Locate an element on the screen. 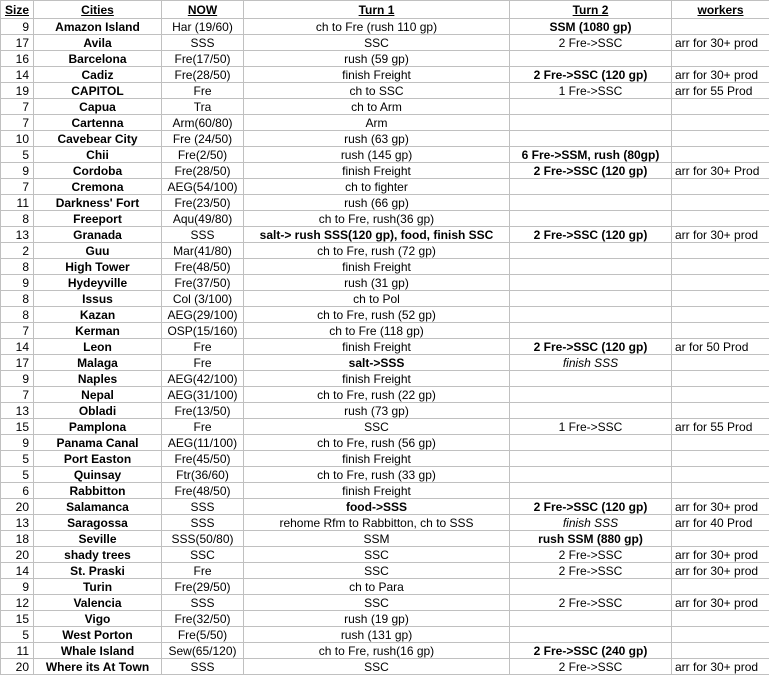 The image size is (769, 675). column-header: Turn 1 is located at coordinates (377, 10).